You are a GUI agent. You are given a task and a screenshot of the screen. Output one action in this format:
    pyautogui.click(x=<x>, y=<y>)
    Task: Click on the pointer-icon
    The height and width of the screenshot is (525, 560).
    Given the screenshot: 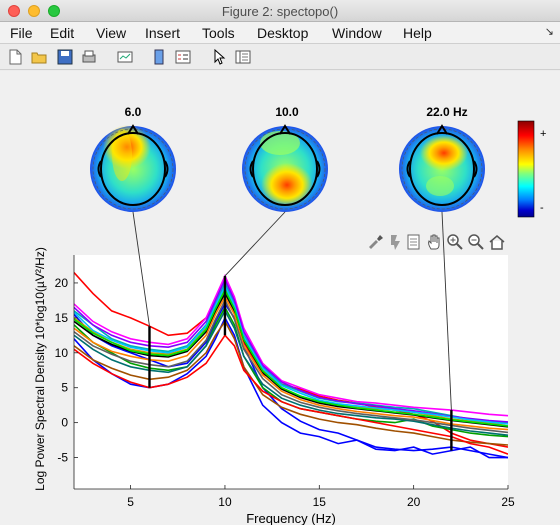 What is the action you would take?
    pyautogui.click(x=219, y=57)
    